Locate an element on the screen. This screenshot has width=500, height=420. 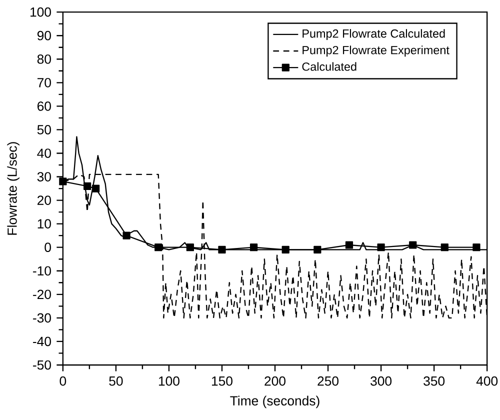
y-tick-label: -20 is located at coordinates (42, 295).